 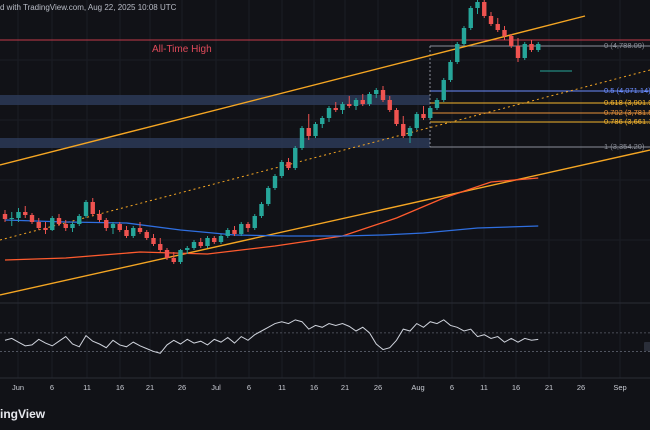 I want to click on time-axis-tick-label: 21, so click(x=345, y=387).